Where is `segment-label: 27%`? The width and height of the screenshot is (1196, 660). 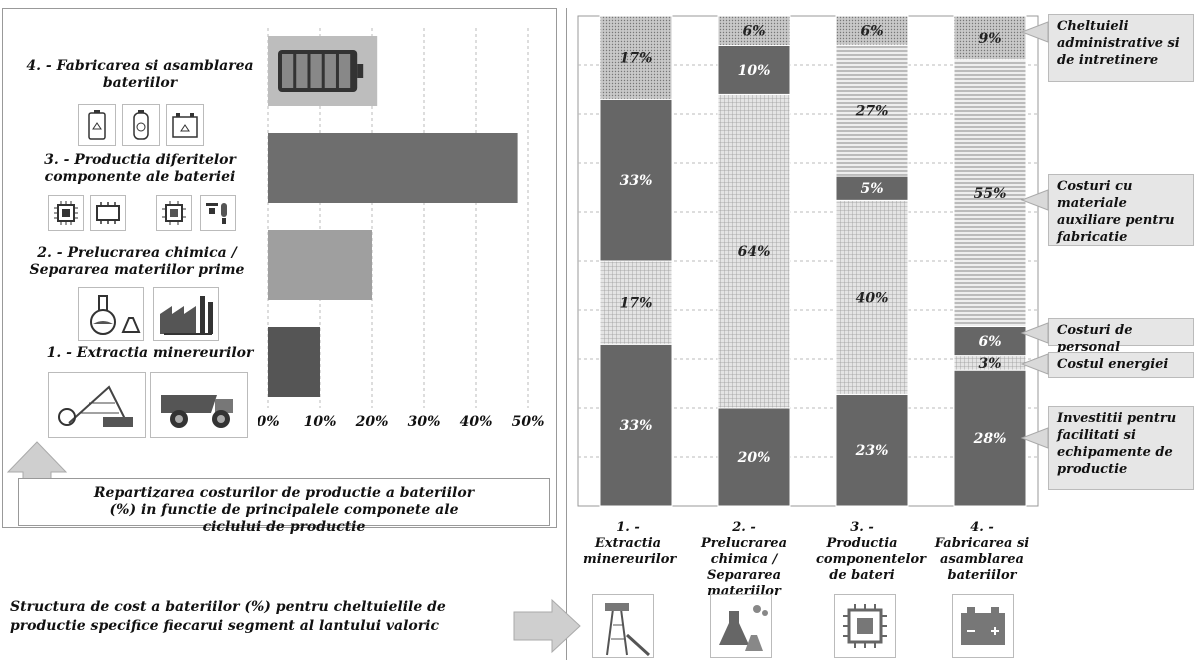 segment-label: 27% is located at coordinates (872, 112).